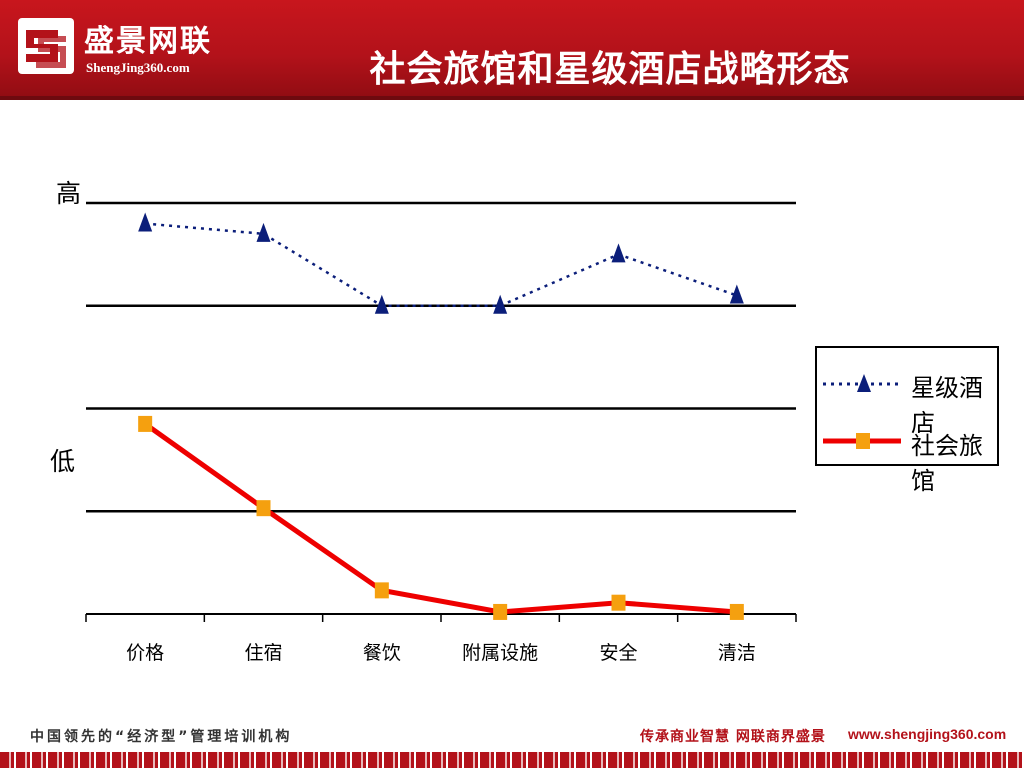 This screenshot has height=768, width=1024. What do you see at coordinates (145, 653) in the screenshot?
I see `x-tick-label-0: 价格` at bounding box center [145, 653].